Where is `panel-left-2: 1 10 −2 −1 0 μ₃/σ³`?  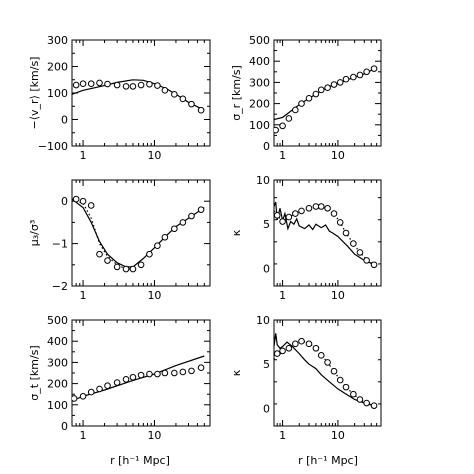
panel-left-2: 1 10 −2 −1 0 μ₃/σ³ is located at coordinates (119, 240).